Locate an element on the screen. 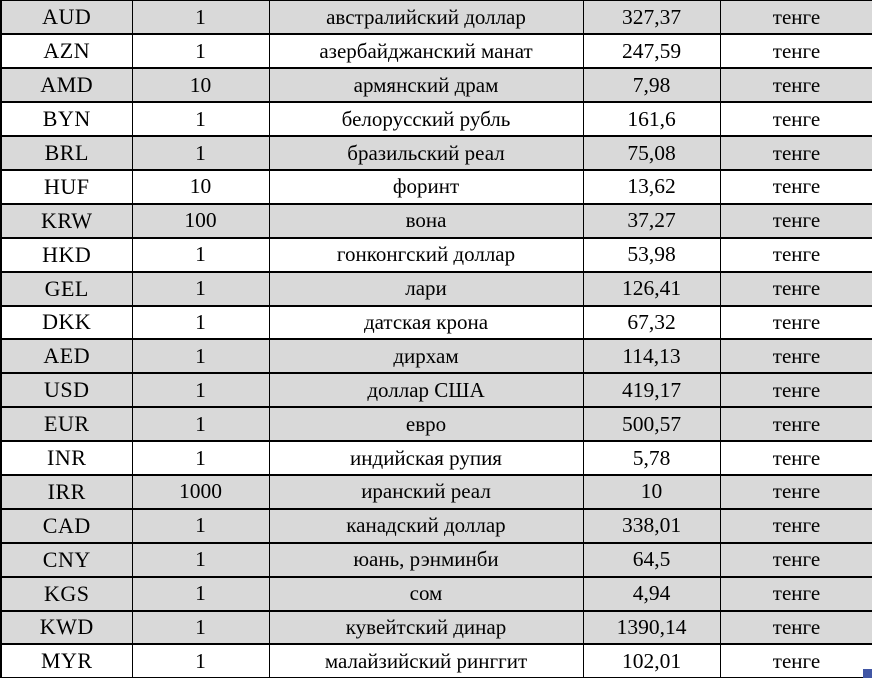 The image size is (872, 678). rate-cell: 161,6 is located at coordinates (652, 120).